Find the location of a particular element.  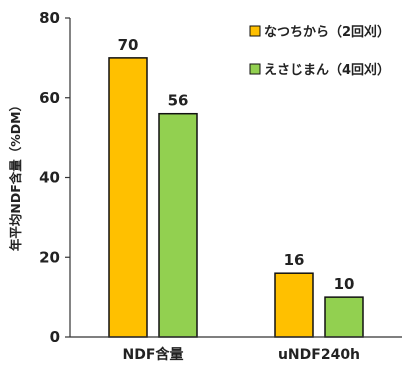

y-axis-title: 年平均NDF含量（%DM） is located at coordinates (15, 175).